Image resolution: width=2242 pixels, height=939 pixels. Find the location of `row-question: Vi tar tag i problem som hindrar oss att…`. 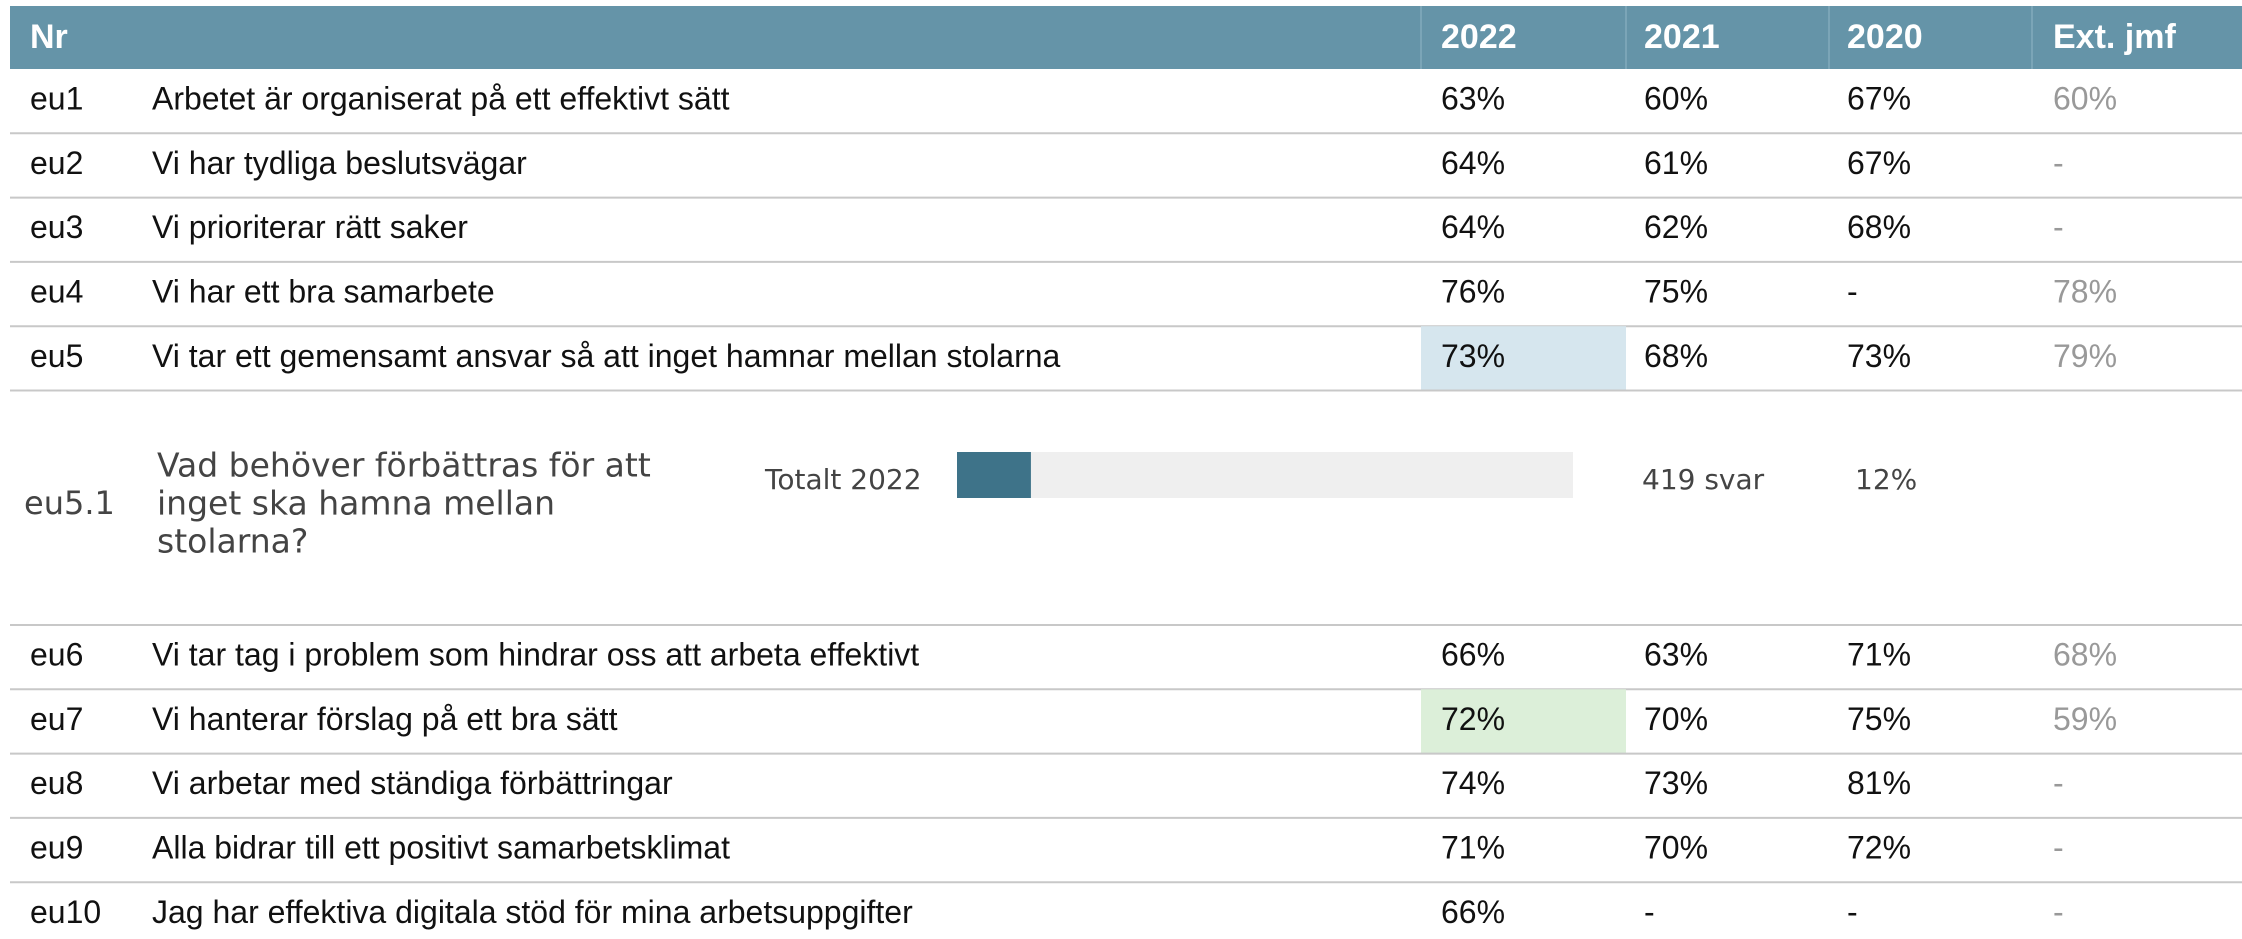

row-question: Vi tar tag i problem som hindrar oss att… is located at coordinates (535, 655).